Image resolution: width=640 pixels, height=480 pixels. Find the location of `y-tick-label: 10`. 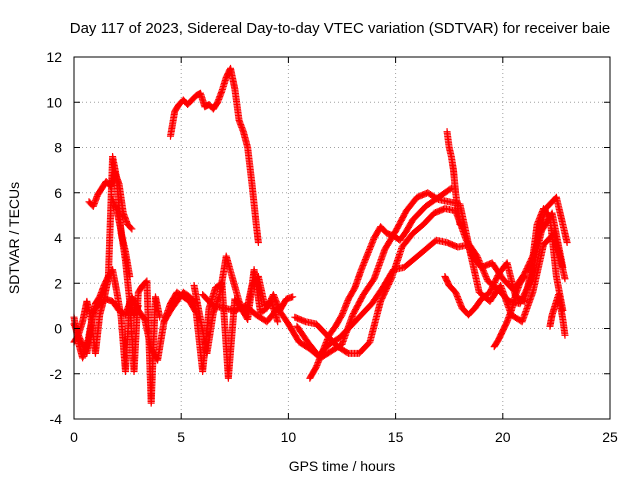

y-tick-label: 10 is located at coordinates (54, 102).